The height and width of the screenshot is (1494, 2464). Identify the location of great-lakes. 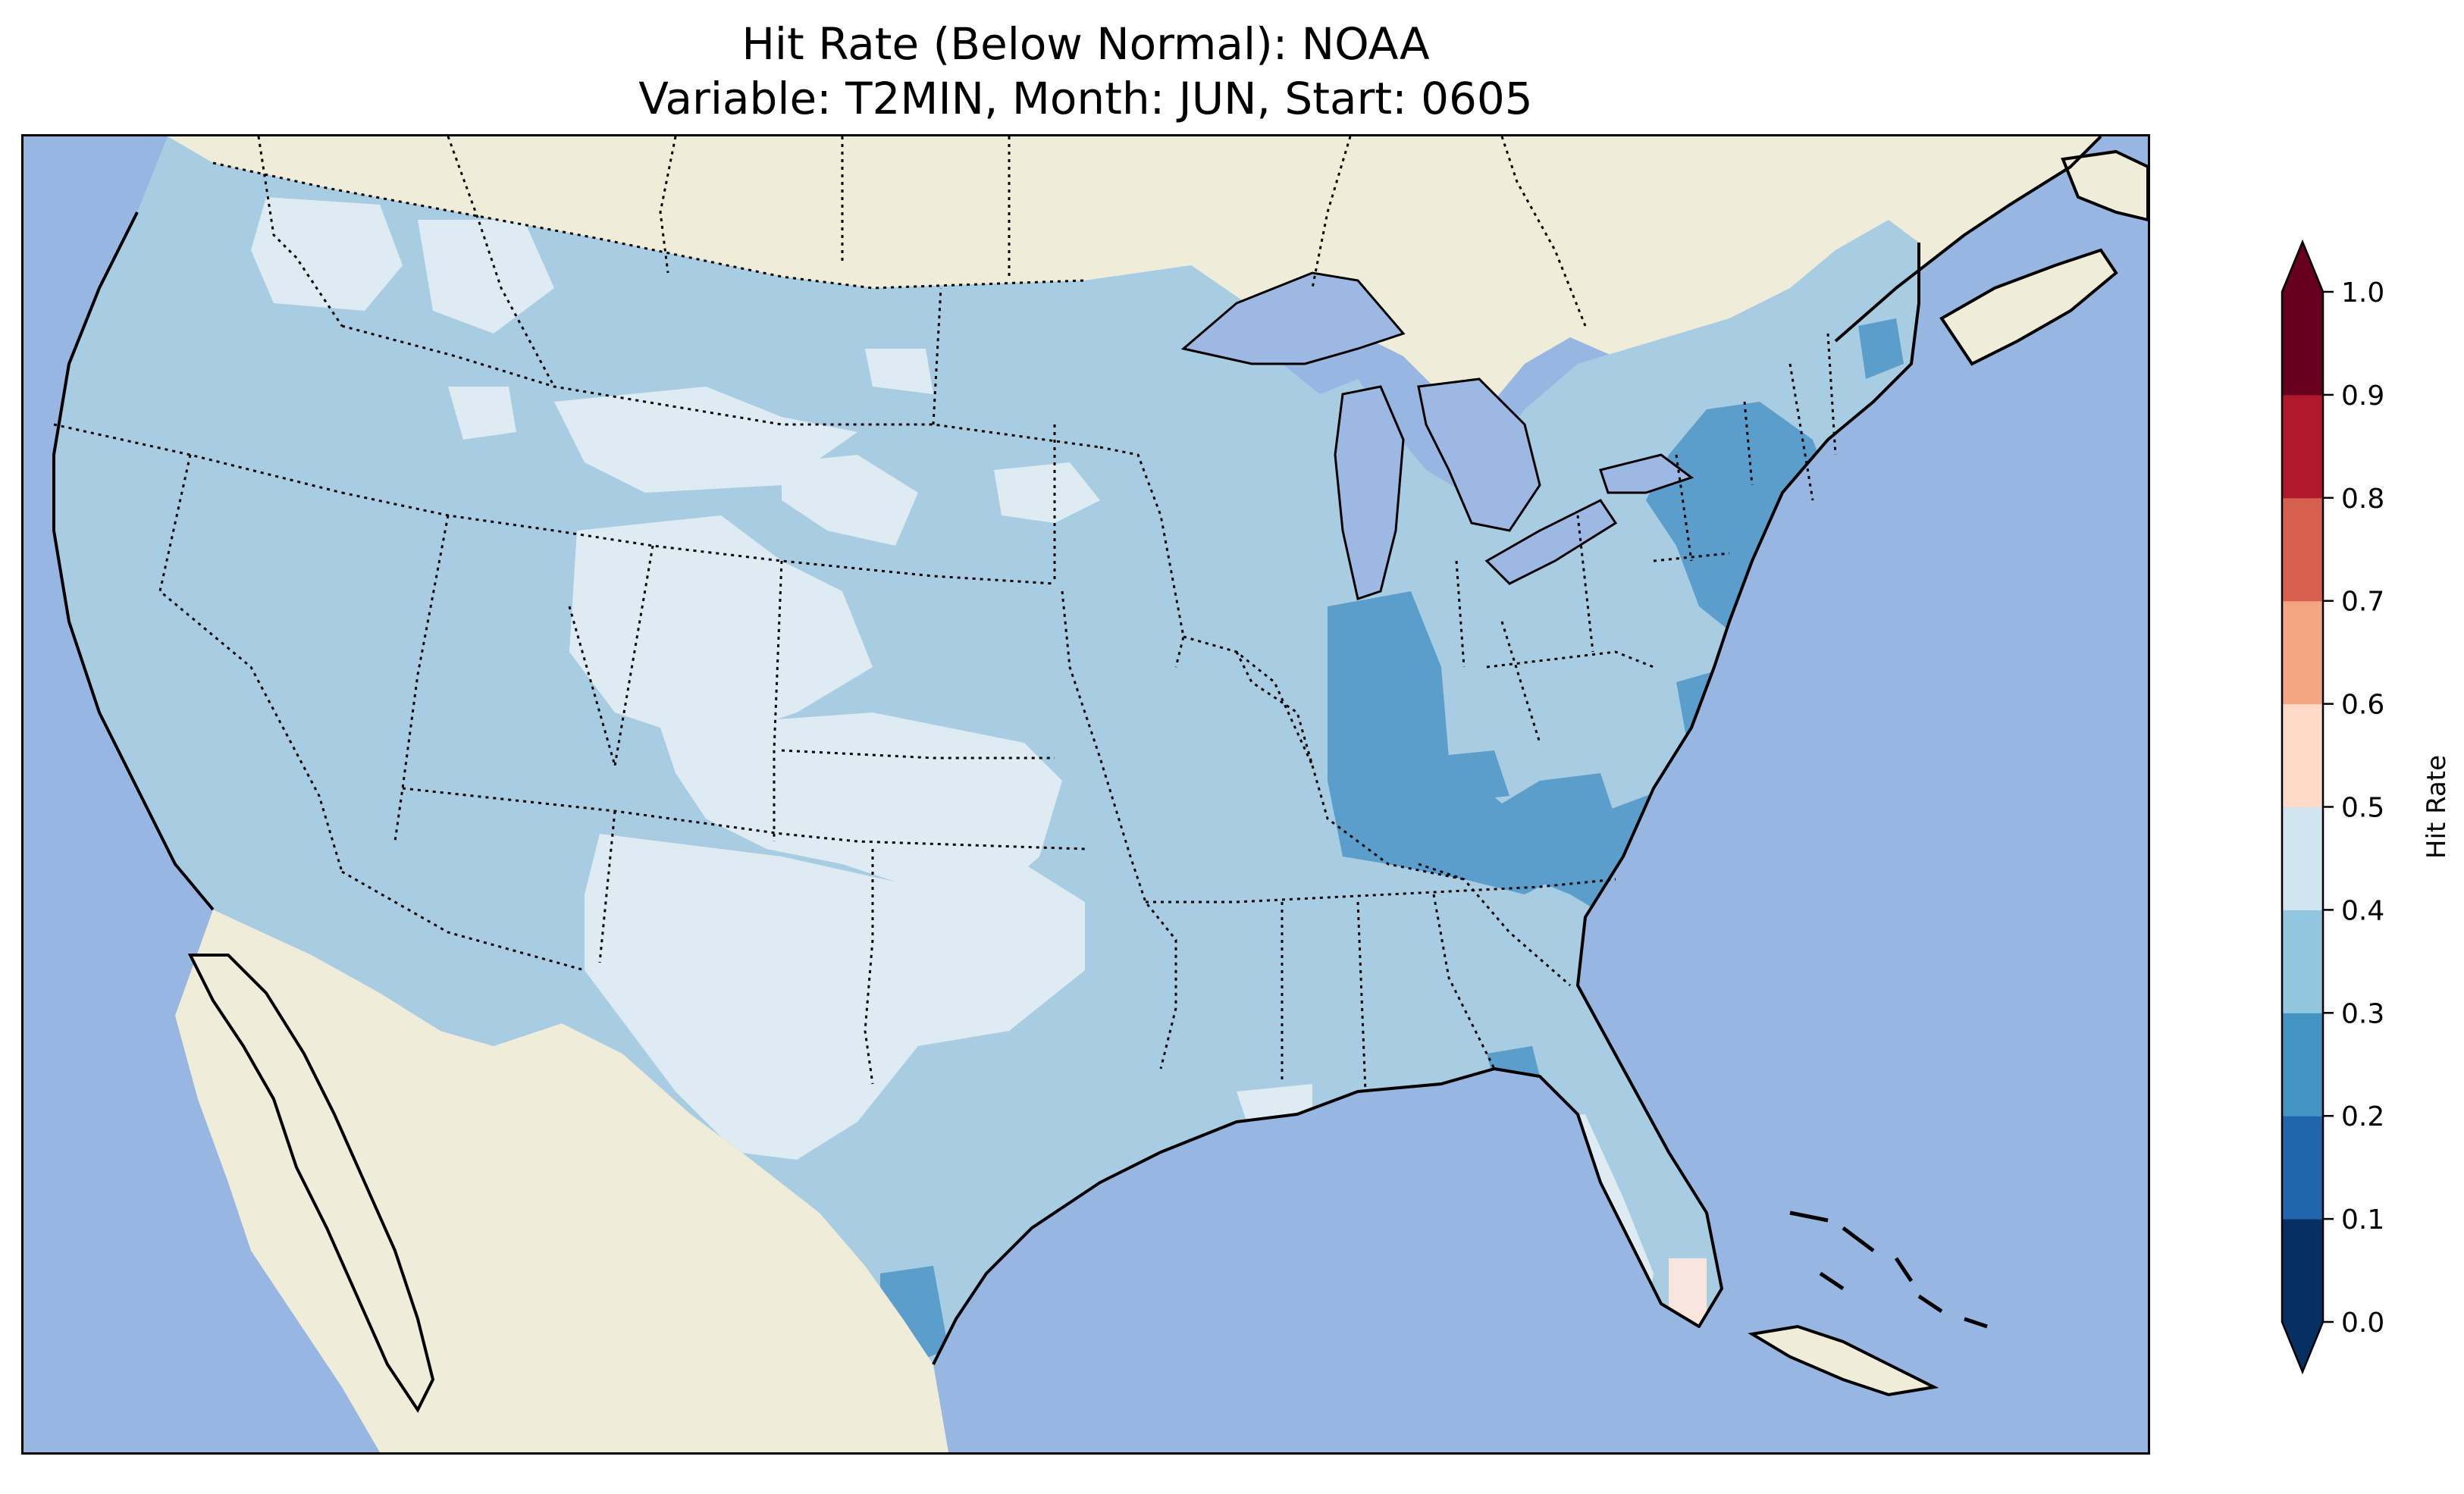
(1437, 435).